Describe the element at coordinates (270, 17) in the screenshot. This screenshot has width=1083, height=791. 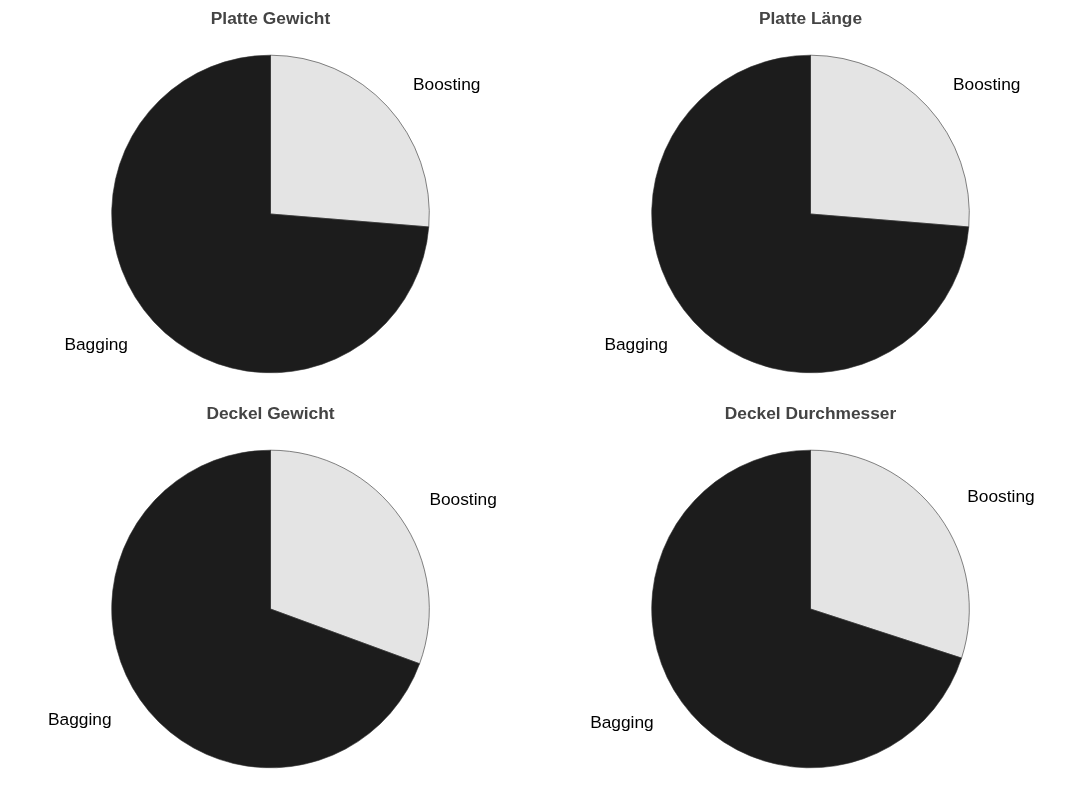
I see `chart-title: Platte Gewicht` at that location.